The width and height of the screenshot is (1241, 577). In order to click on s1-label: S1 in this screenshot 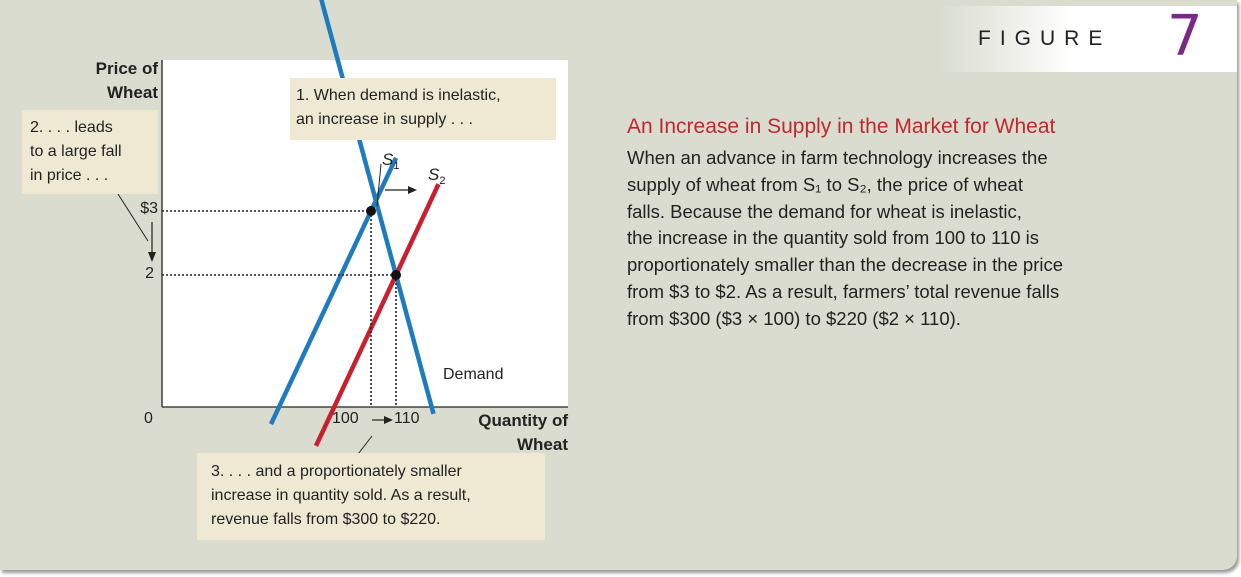, I will do `click(390, 161)`.